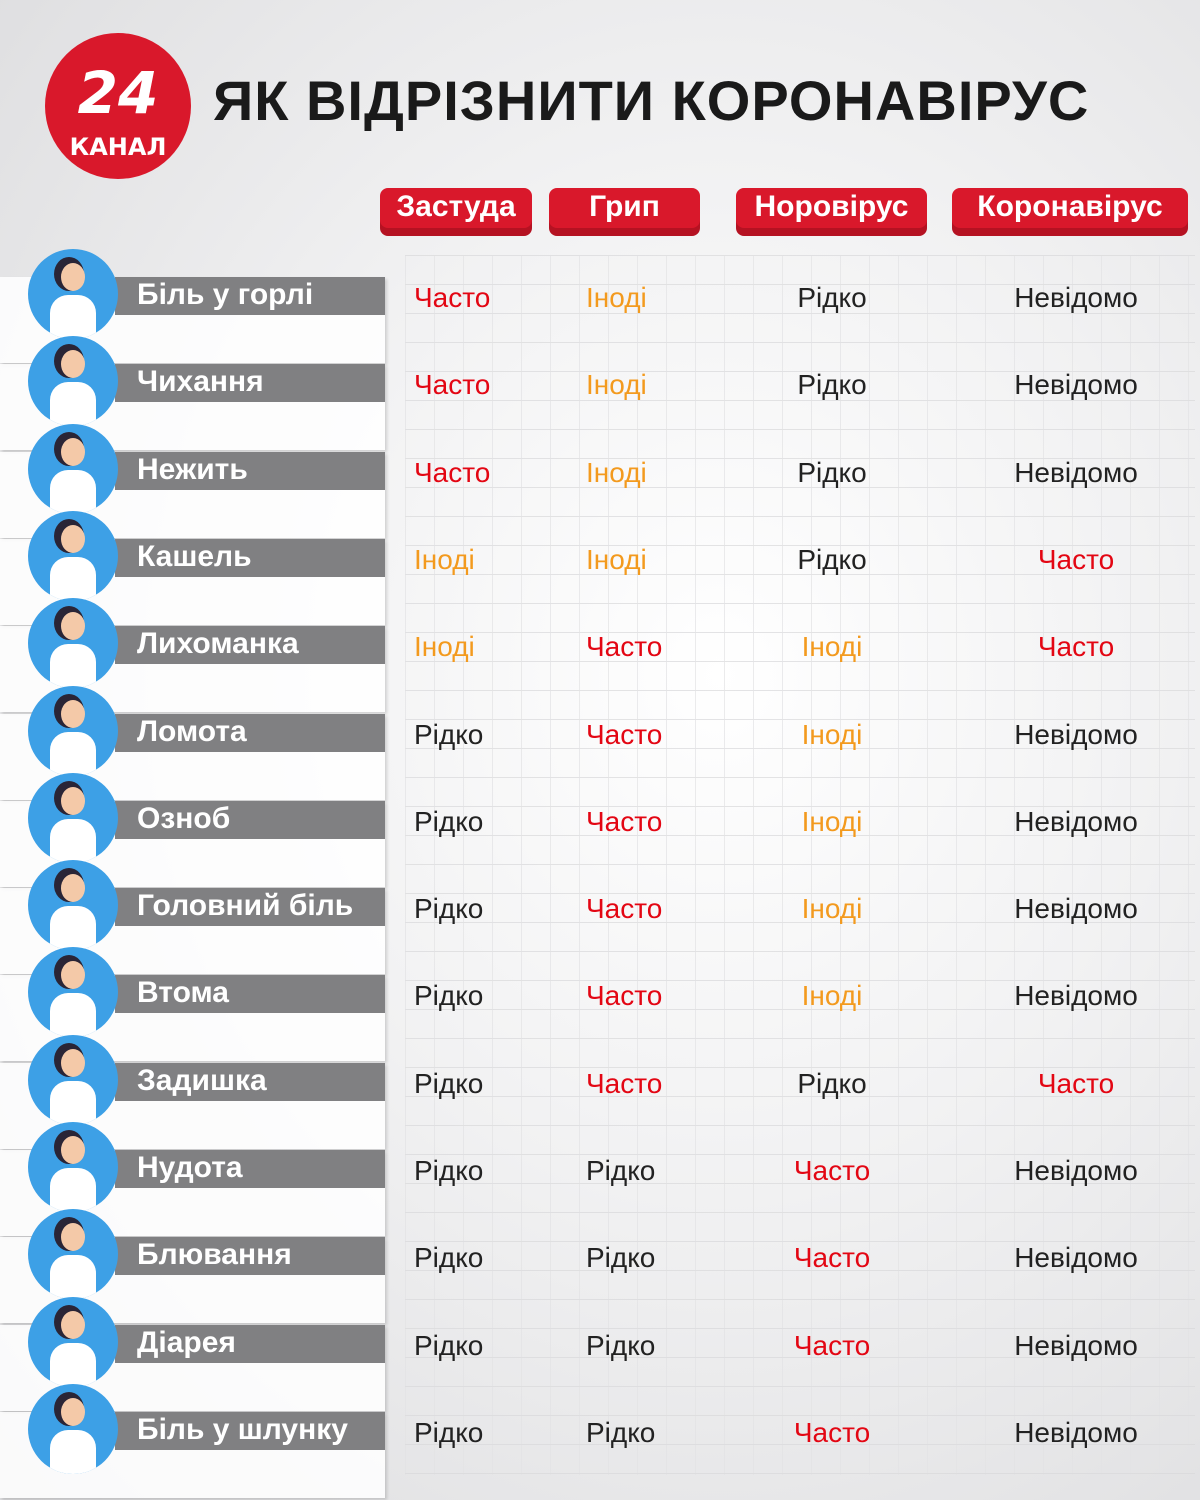 The height and width of the screenshot is (1500, 1200). Describe the element at coordinates (250, 1430) in the screenshot. I see `symptom-label: Біль у шлунку` at that location.